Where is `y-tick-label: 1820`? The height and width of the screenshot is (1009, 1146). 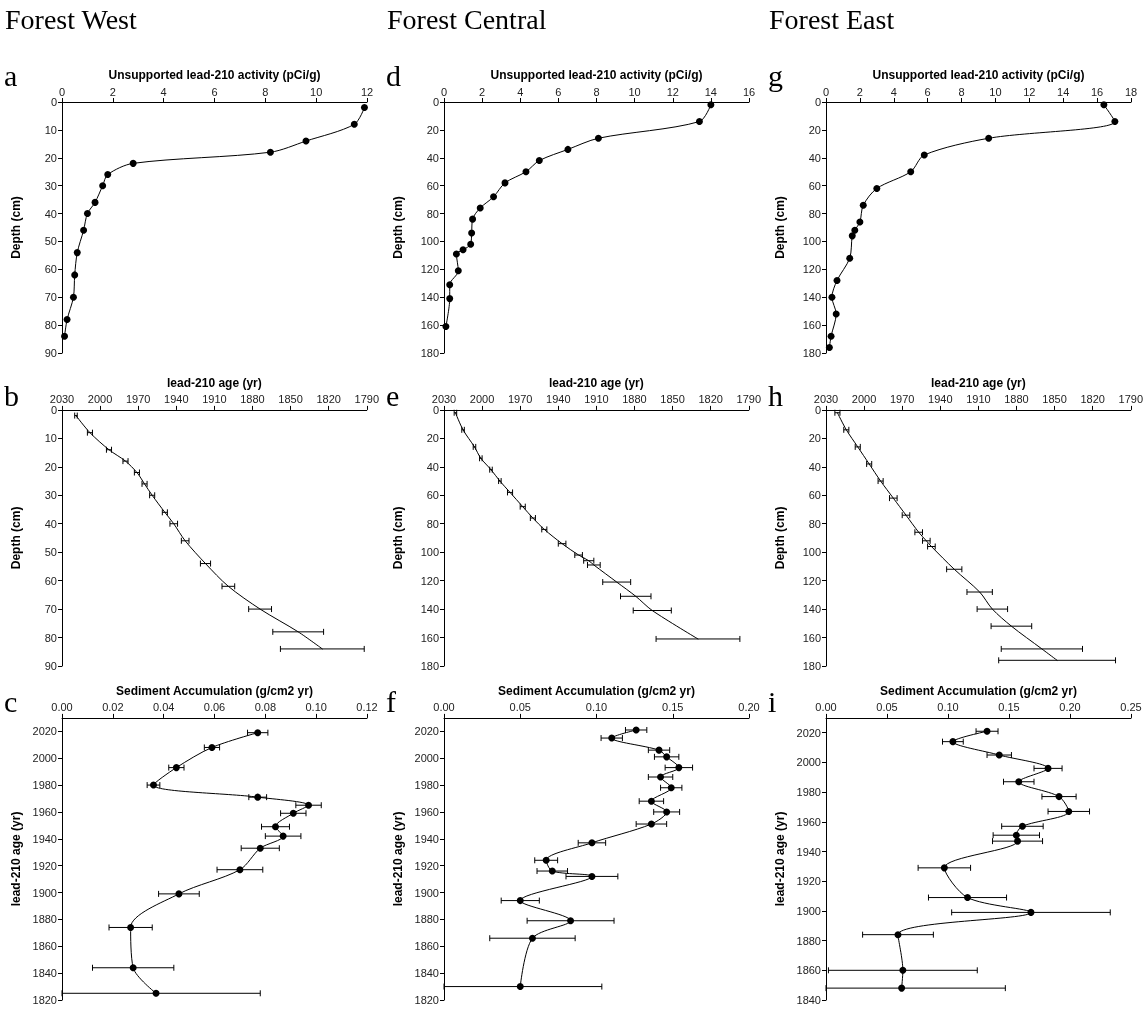 y-tick-label: 1820 is located at coordinates (426, 1000).